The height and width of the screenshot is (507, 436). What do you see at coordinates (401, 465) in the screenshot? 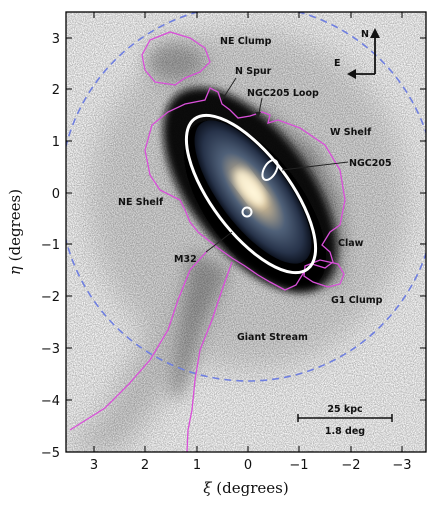
I see `x-tick-label: −3` at bounding box center [401, 465].